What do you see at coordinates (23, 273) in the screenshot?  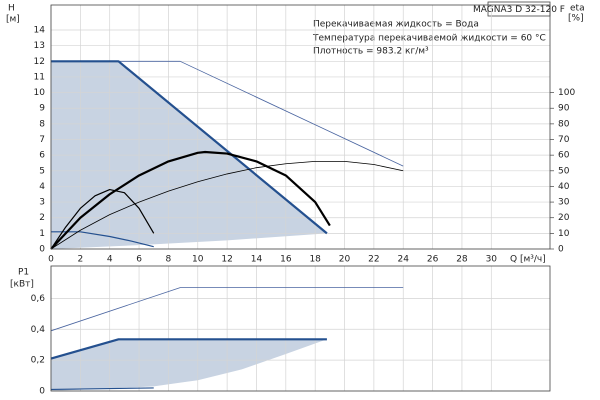 I see `y-axis-label: P1` at bounding box center [23, 273].